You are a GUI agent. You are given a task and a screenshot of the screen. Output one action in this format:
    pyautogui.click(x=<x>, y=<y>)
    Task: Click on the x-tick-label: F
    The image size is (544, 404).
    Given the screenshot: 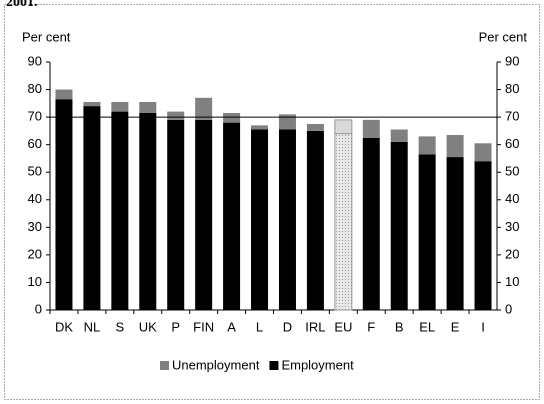 What is the action you would take?
    pyautogui.click(x=371, y=326)
    